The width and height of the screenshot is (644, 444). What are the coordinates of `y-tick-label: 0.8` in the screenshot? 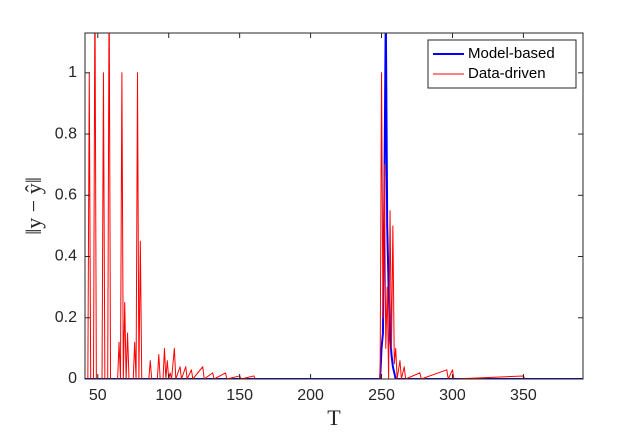 It's located at (66, 133).